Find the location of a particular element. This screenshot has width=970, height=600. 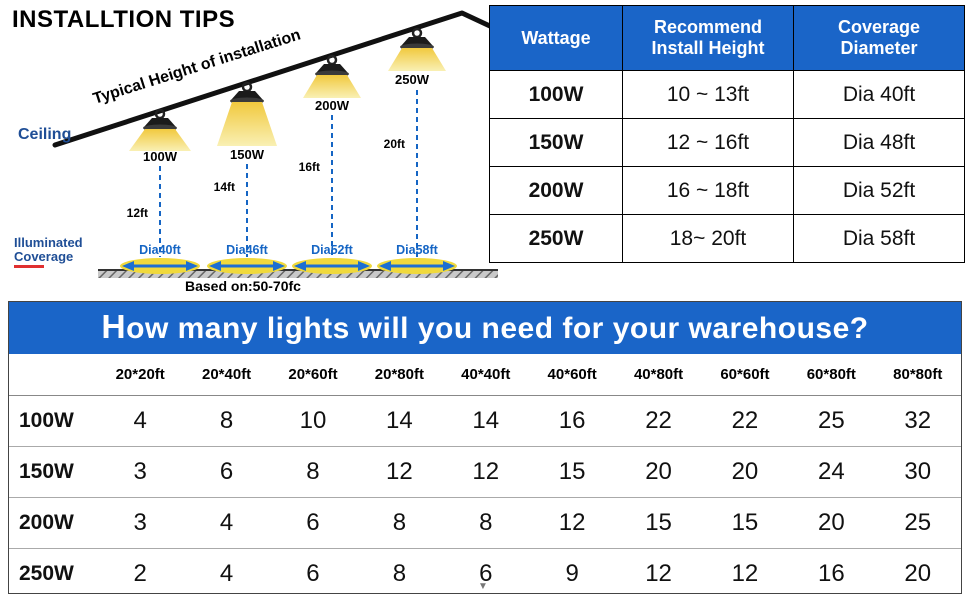

diameter-label: Dia52ft is located at coordinates (332, 250).